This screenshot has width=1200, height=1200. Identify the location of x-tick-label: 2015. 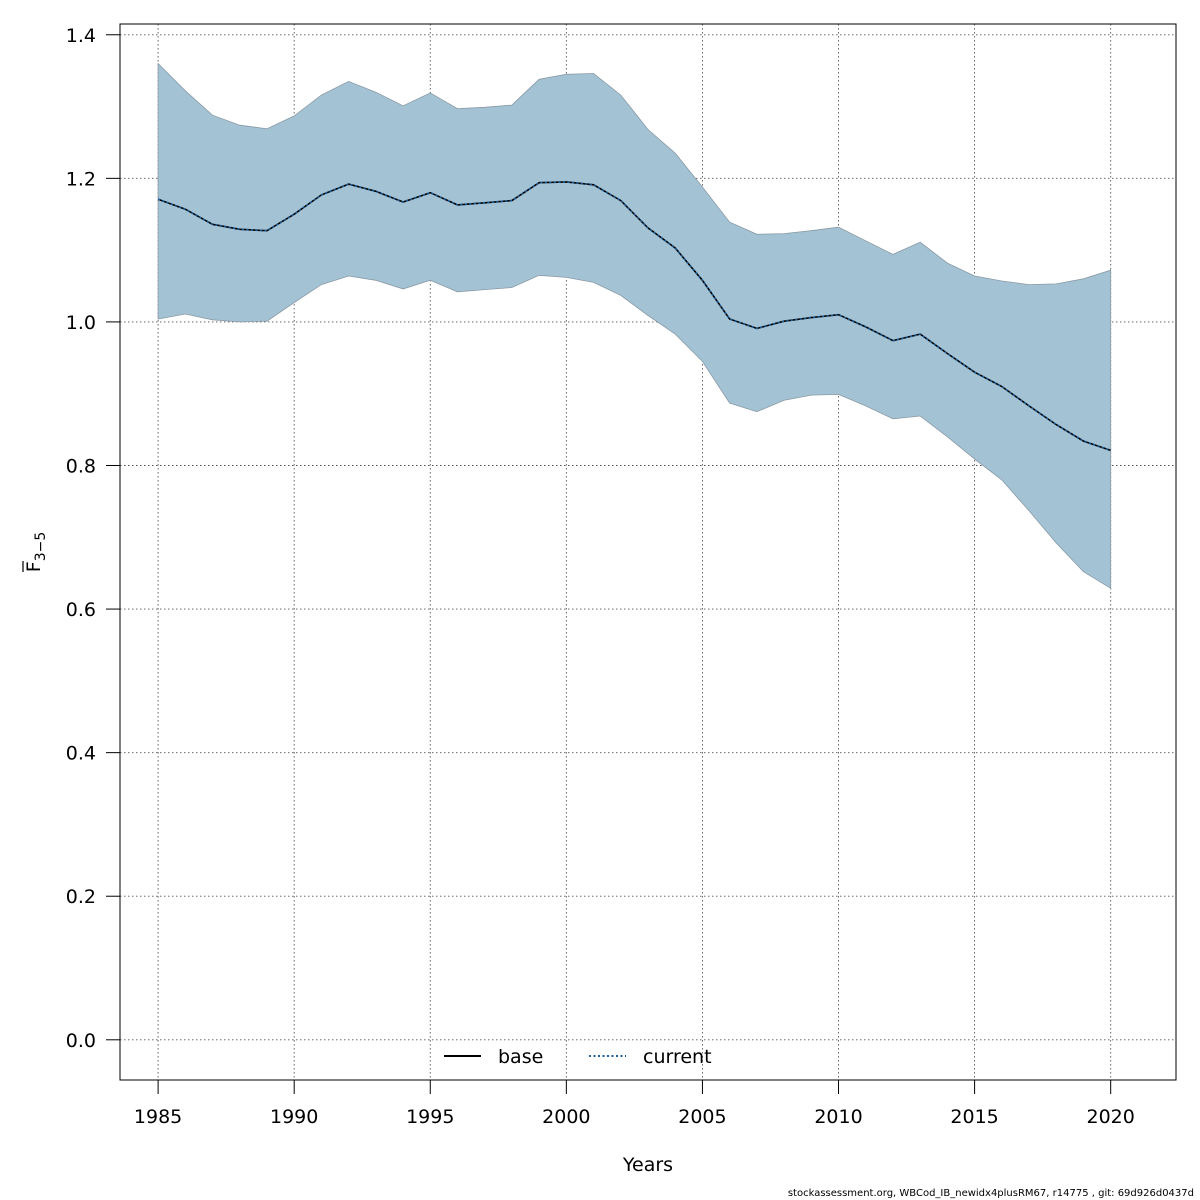
(974, 1117).